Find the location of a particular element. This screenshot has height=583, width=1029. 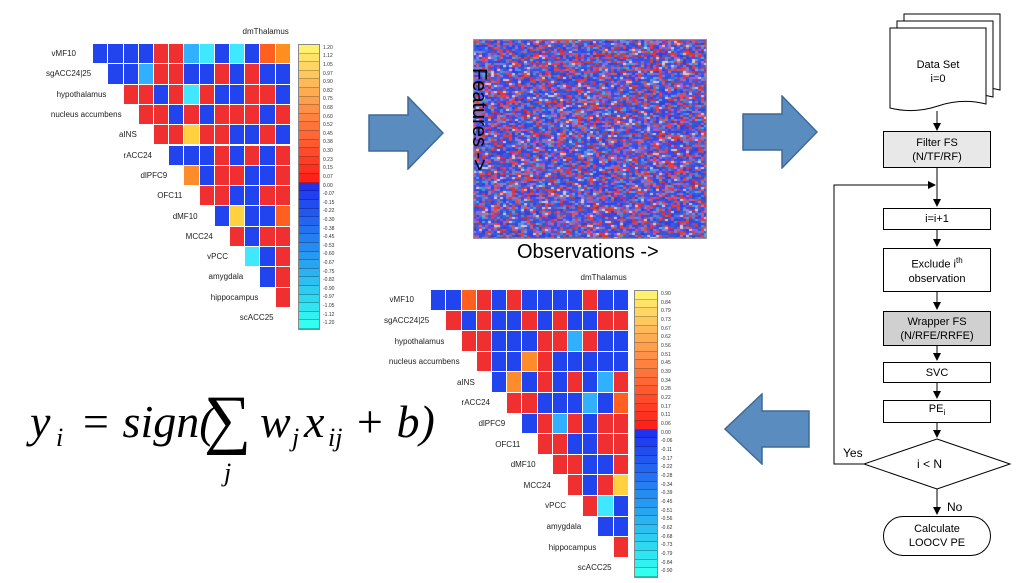

pe-sub: i is located at coordinates (944, 413).